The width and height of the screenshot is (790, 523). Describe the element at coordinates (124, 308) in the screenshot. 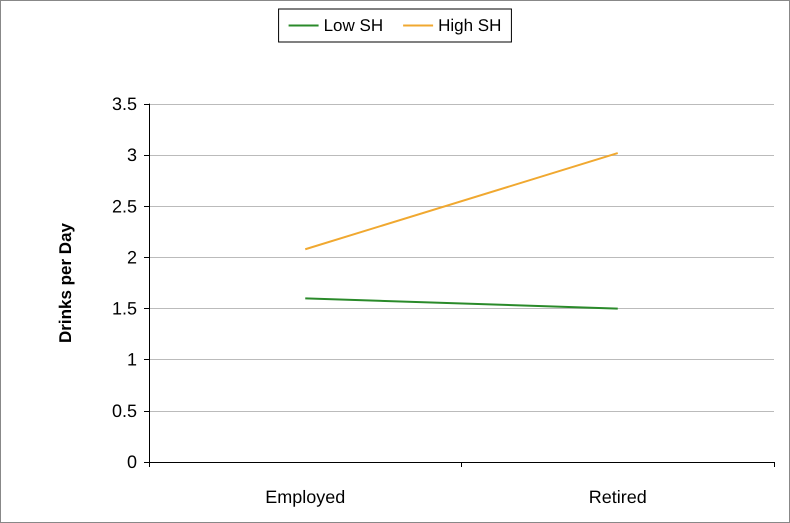

I see `y-tick-label: 1.5` at that location.